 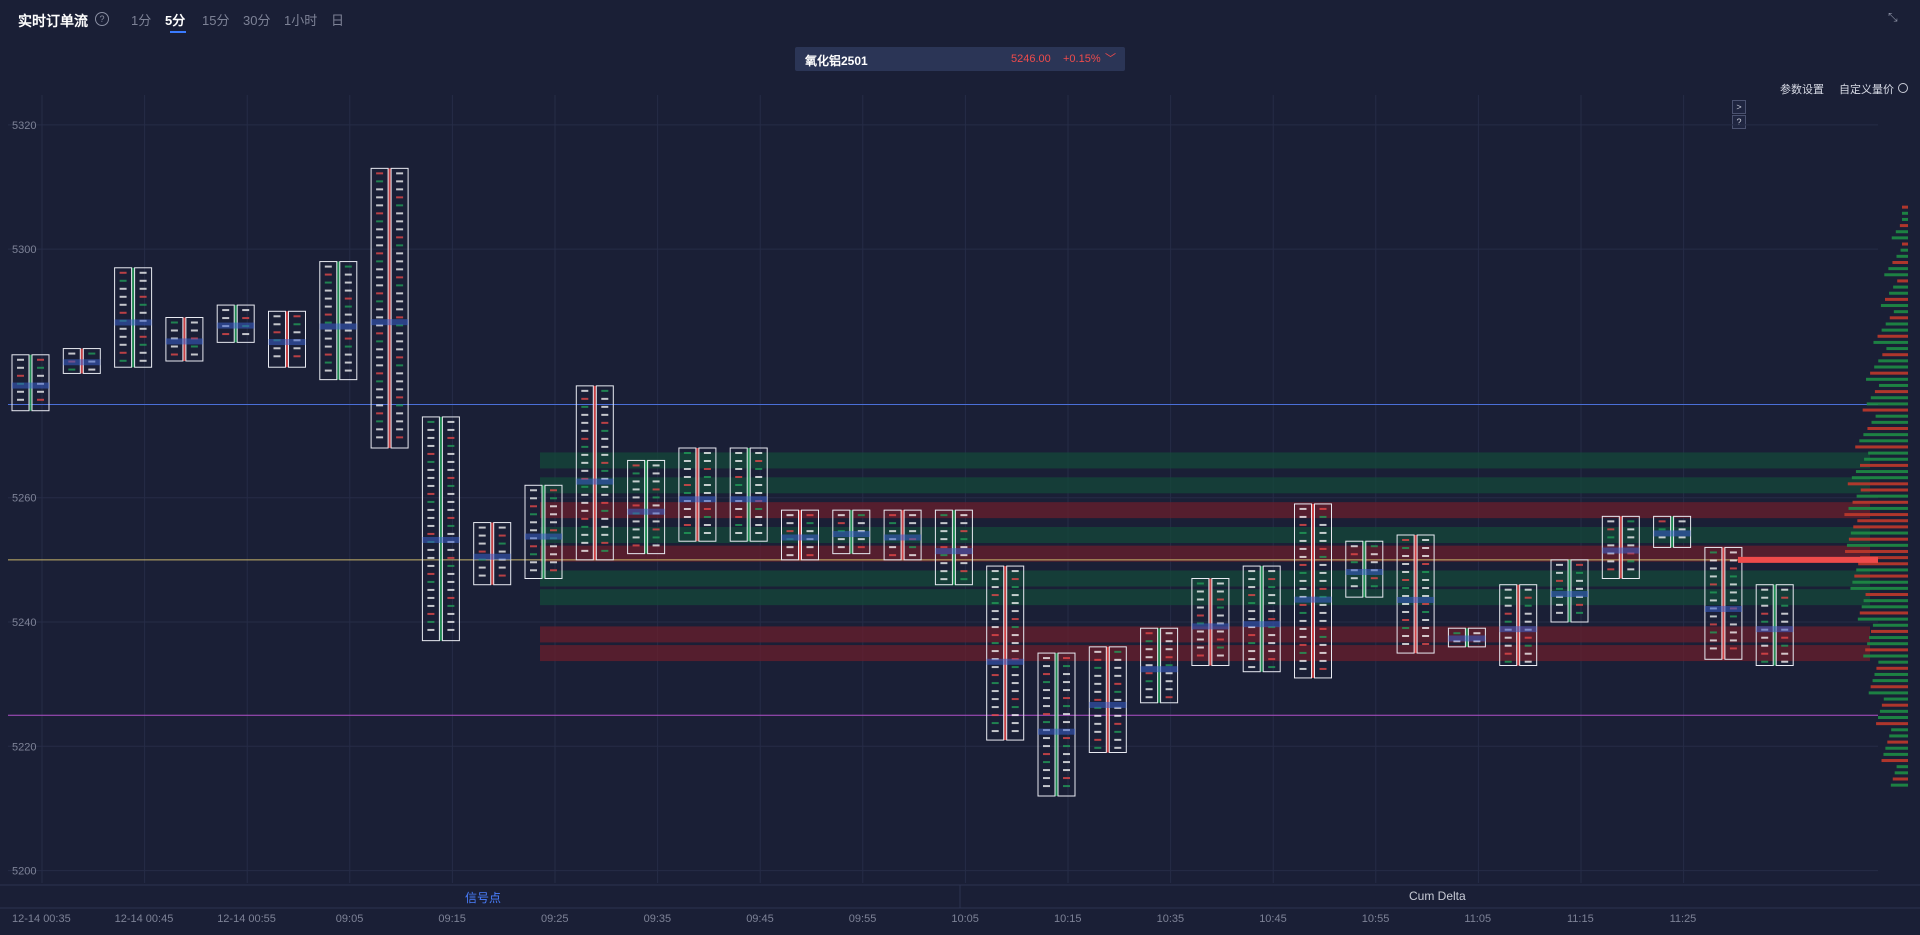 What do you see at coordinates (1082, 59) in the screenshot?
I see `instrument-change: +0.15%` at bounding box center [1082, 59].